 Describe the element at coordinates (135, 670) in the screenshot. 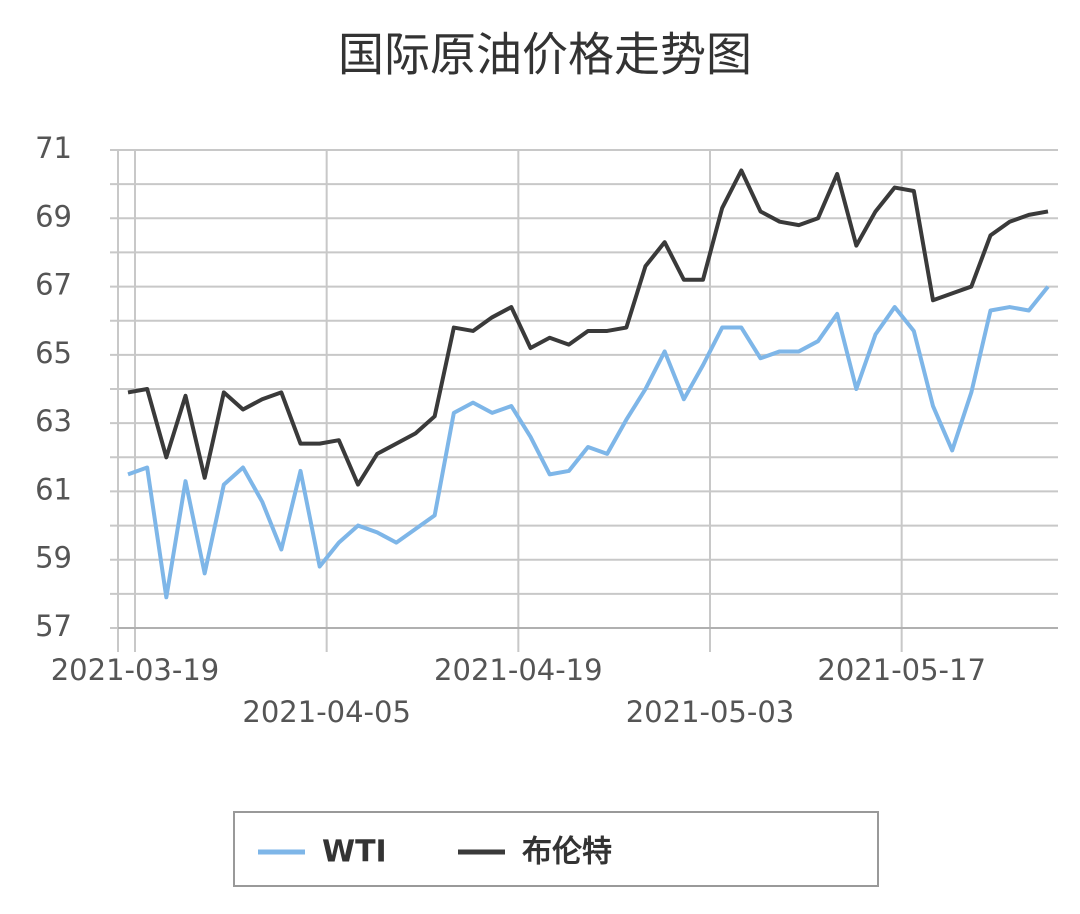

I see `x-tick-label: 2021-03-19` at that location.